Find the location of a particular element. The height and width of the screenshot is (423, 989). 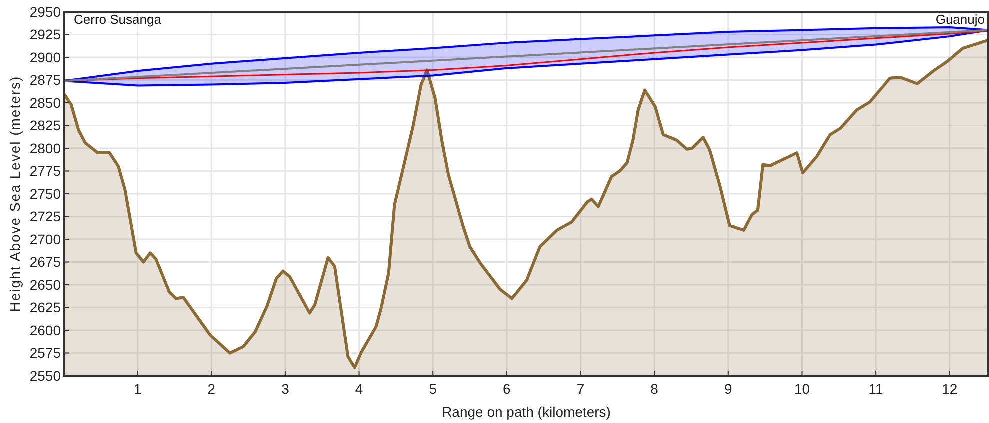

y-tick-label: 2675 is located at coordinates (46, 262).